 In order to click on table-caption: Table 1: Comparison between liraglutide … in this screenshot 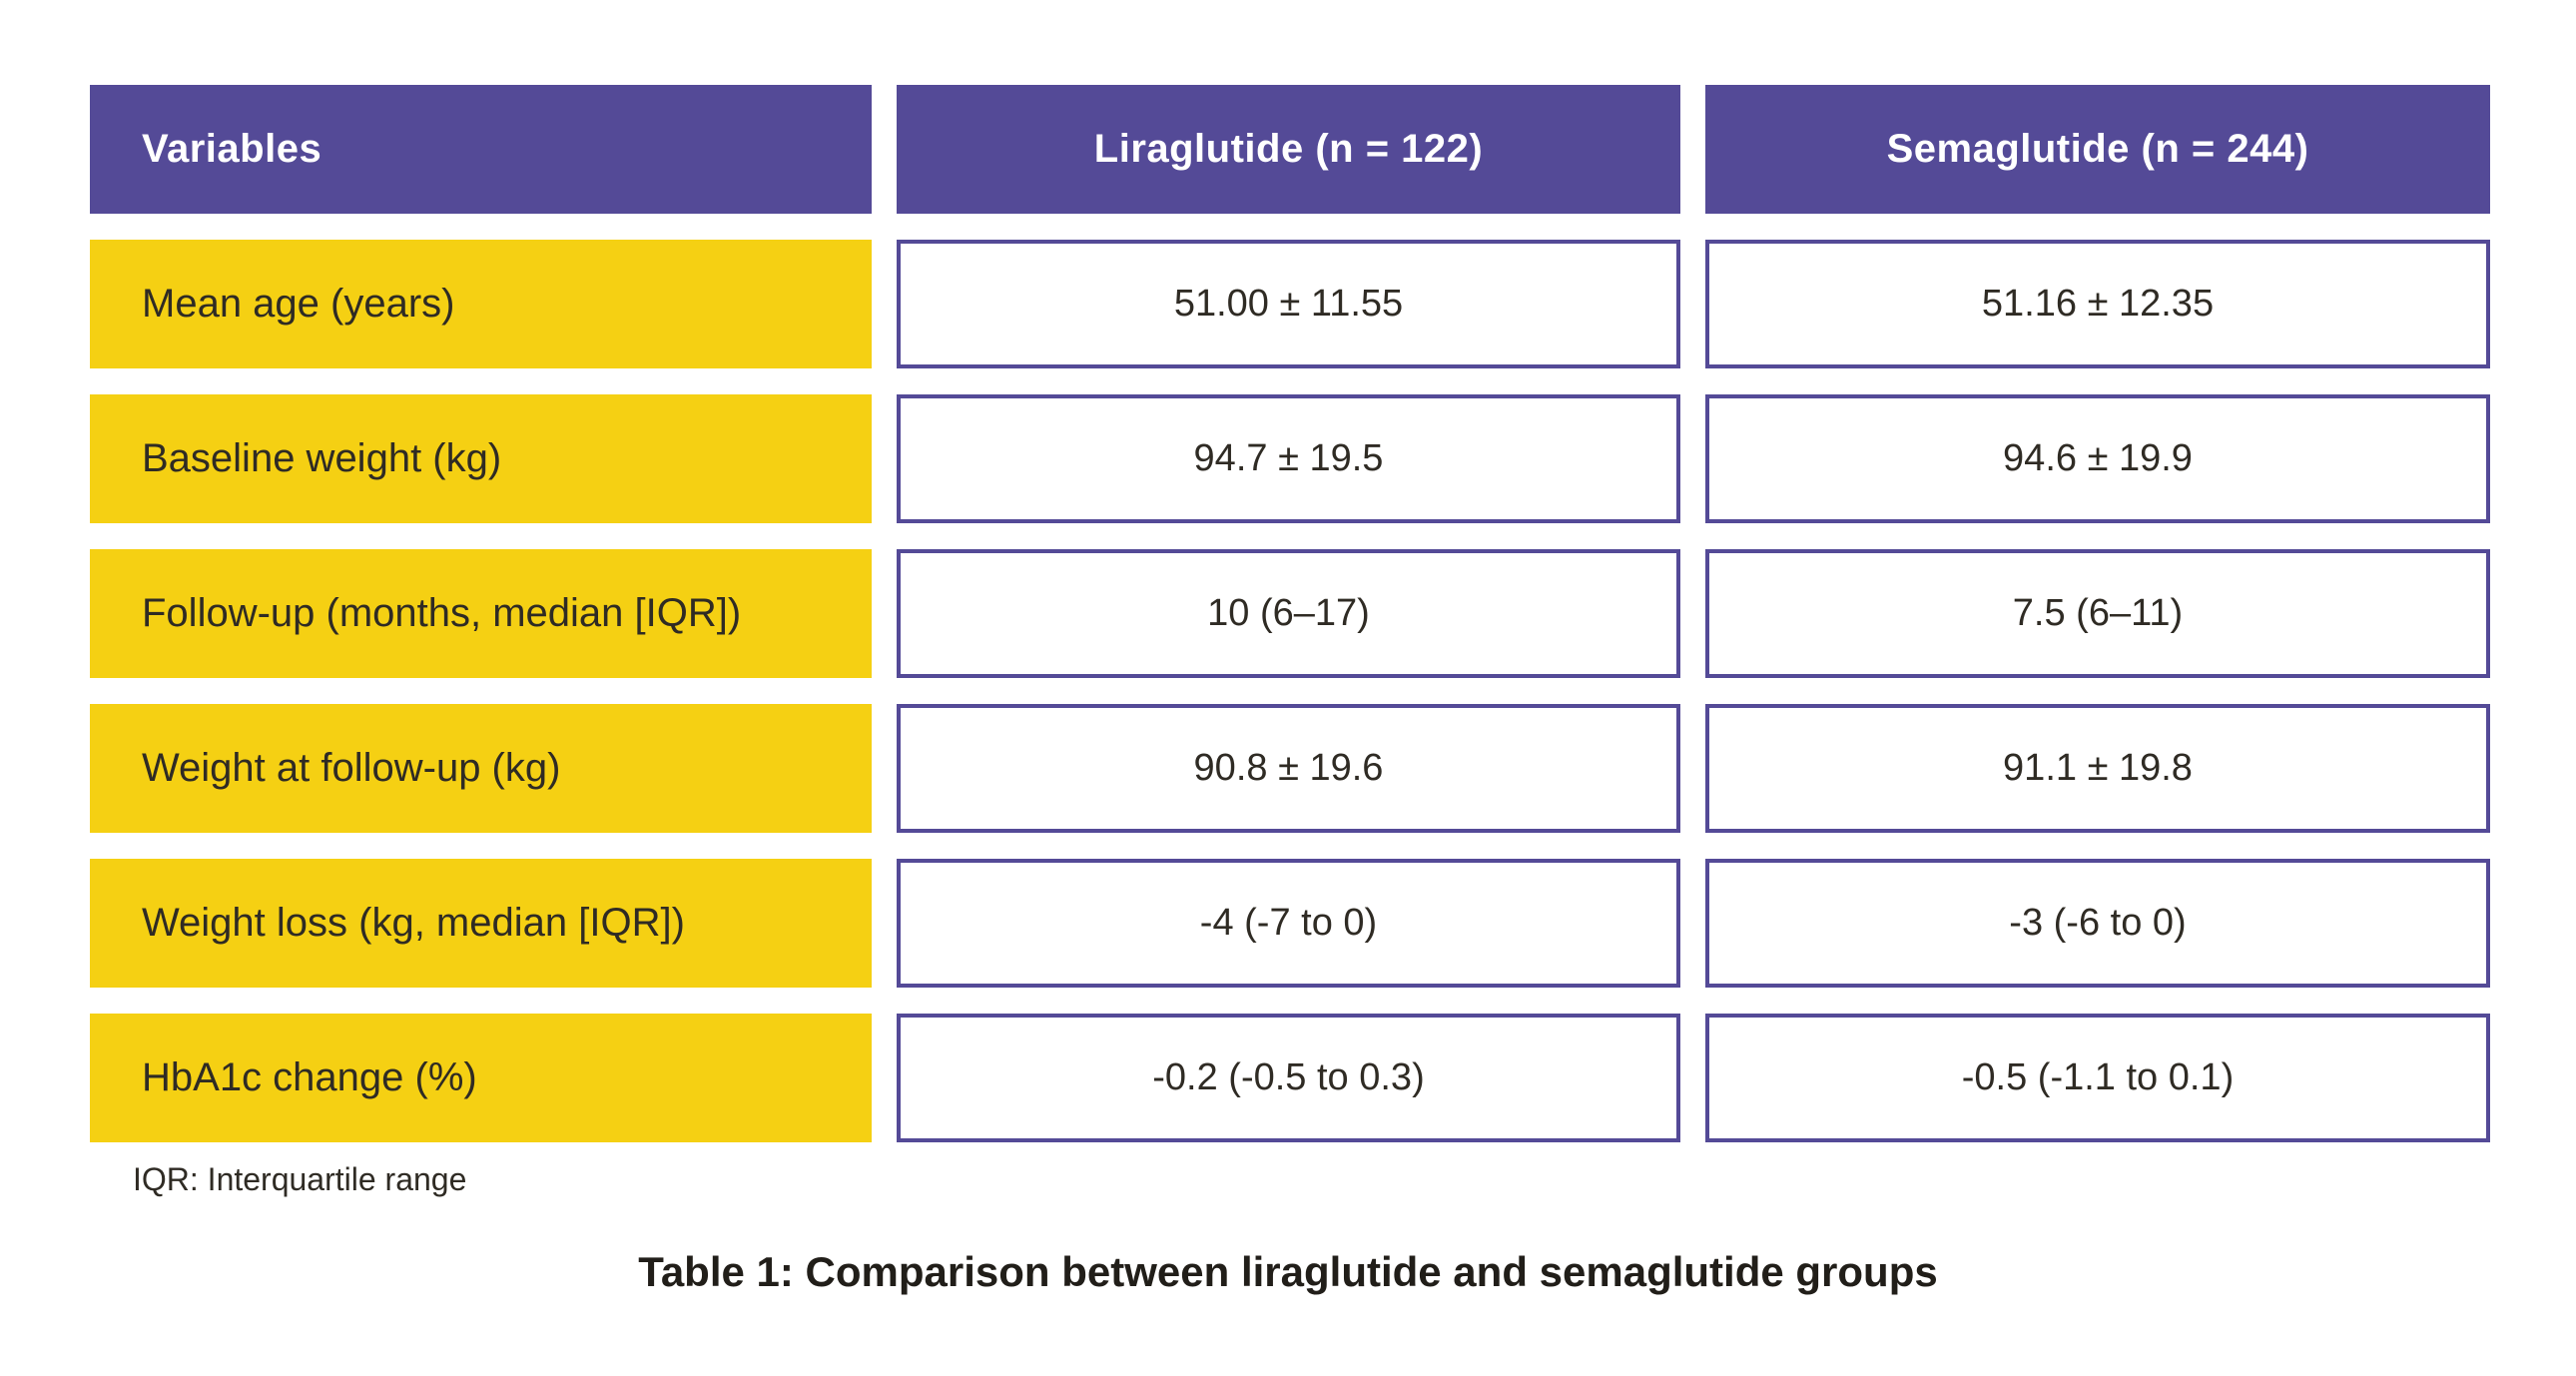, I will do `click(1288, 1271)`.